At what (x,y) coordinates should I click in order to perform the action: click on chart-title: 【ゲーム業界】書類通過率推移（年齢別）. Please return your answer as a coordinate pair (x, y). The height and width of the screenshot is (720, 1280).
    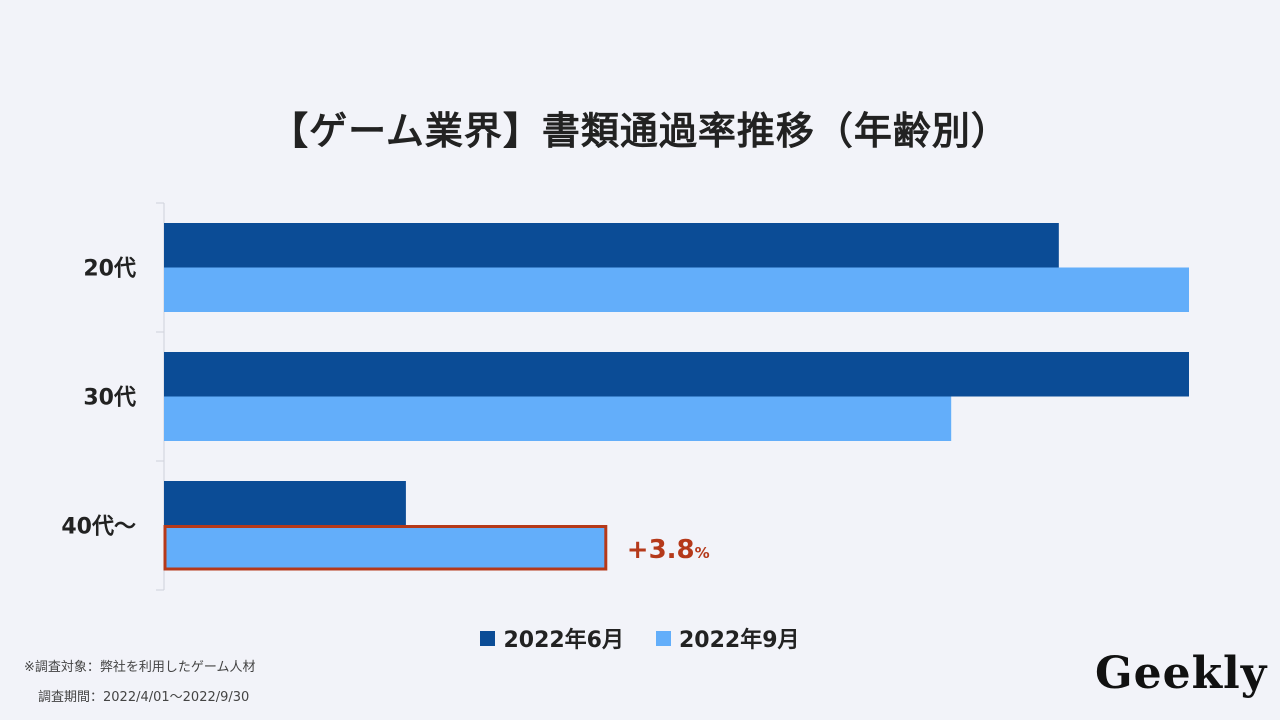
    Looking at the image, I should click on (640, 131).